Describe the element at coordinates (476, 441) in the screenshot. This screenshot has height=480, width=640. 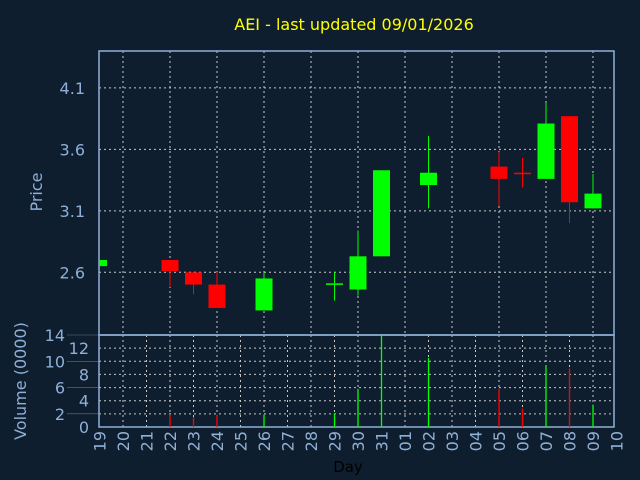
I see `x-tick-label: 04` at that location.